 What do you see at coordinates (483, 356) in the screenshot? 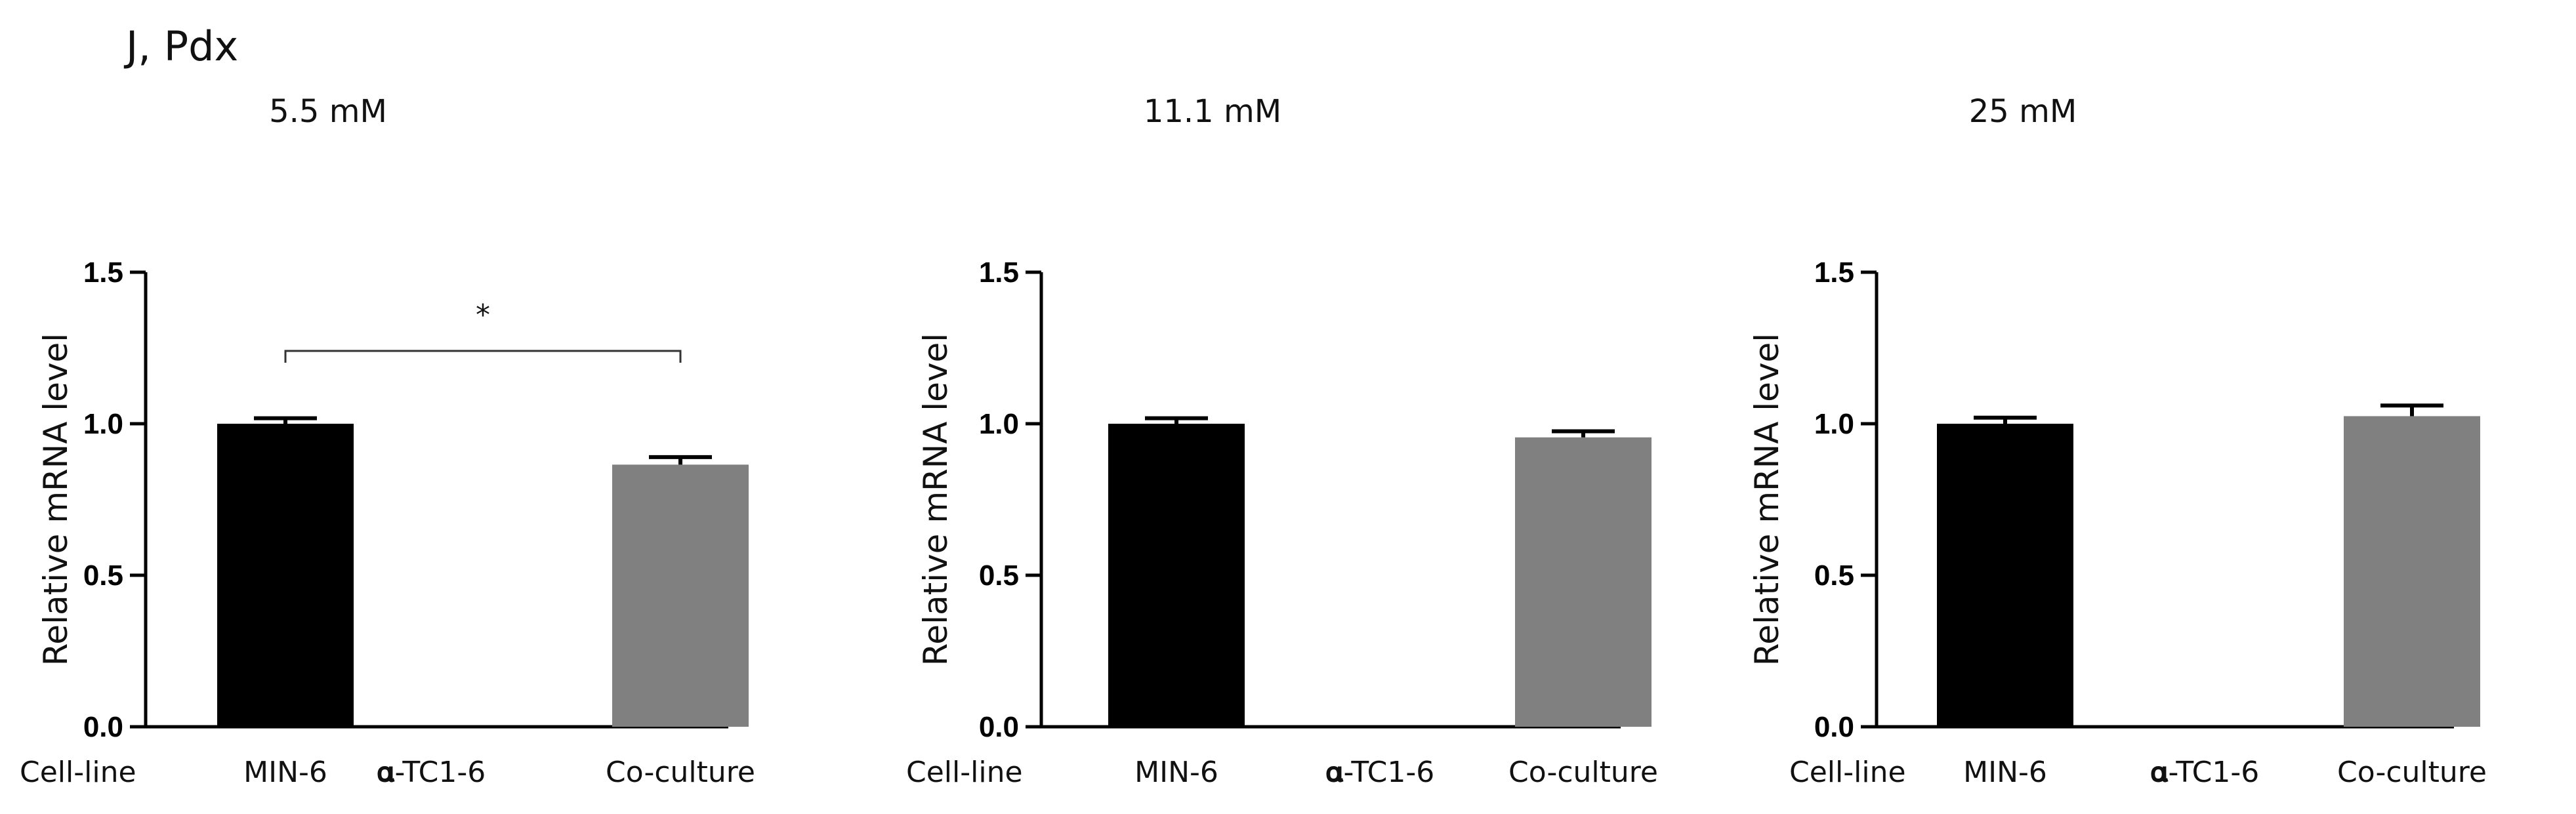
I see `significance-bracket` at bounding box center [483, 356].